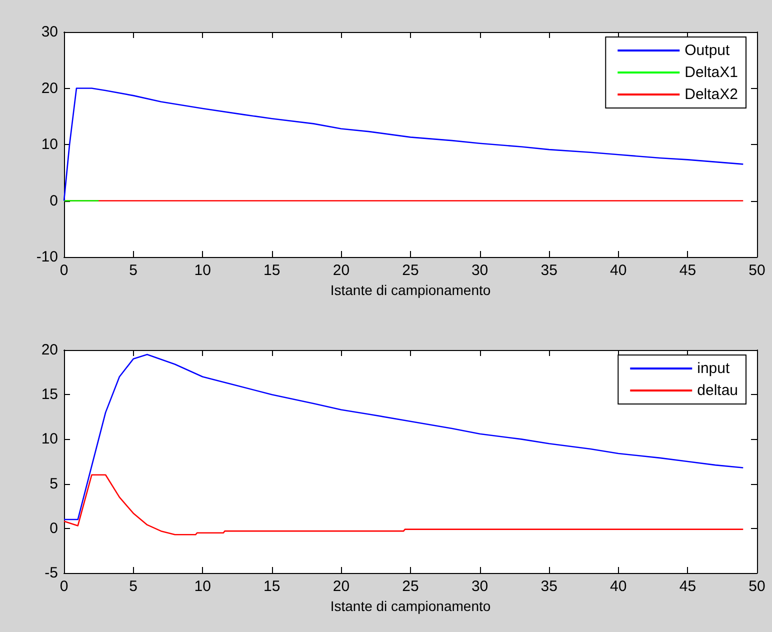 The width and height of the screenshot is (772, 632). Describe the element at coordinates (707, 50) in the screenshot. I see `legend-label: Output` at that location.